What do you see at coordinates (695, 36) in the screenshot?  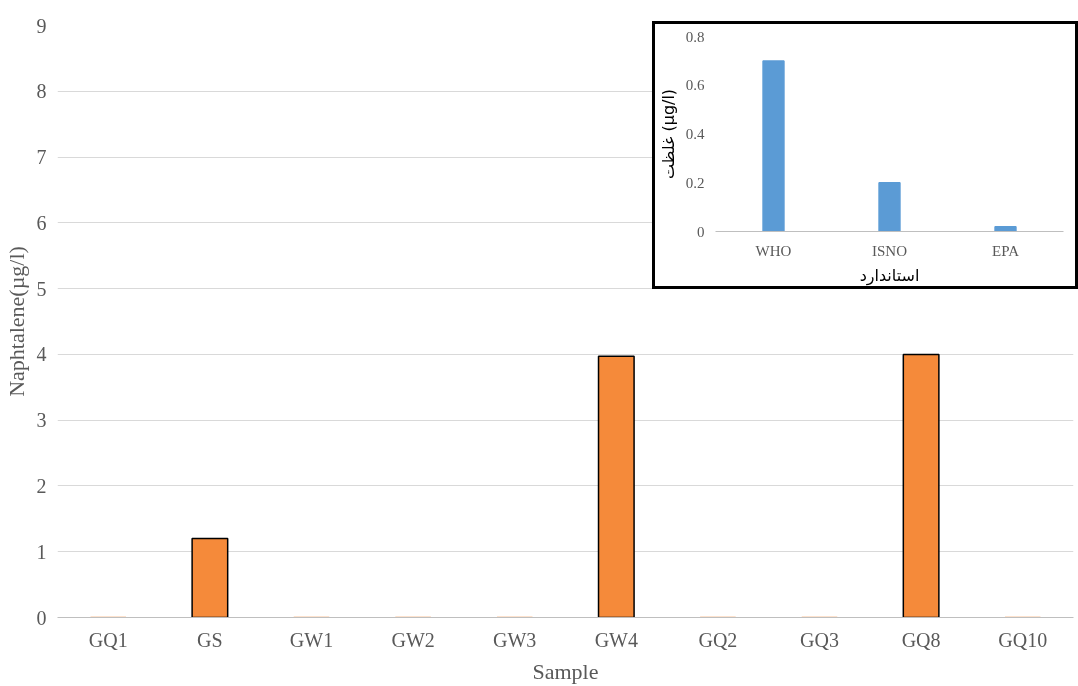 I see `y-tick-label: 0.8` at bounding box center [695, 36].